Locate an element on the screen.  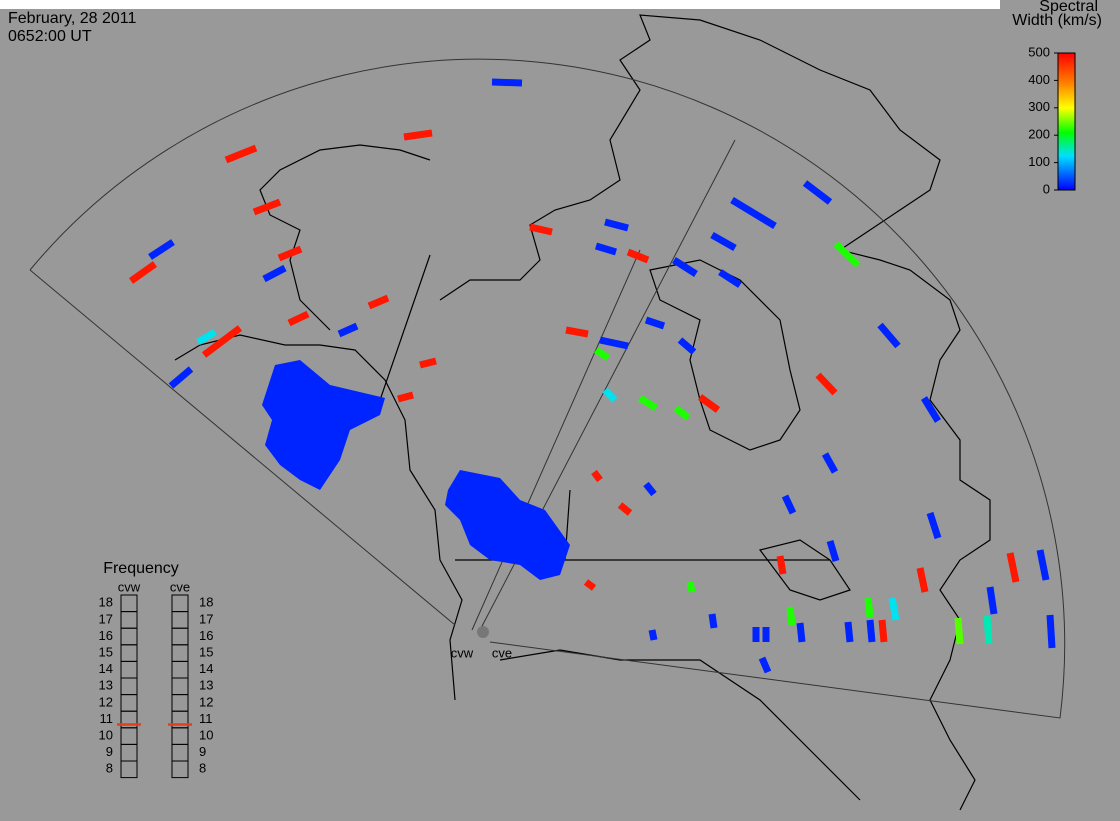
frequency-radar: cve is located at coordinates (180, 586).